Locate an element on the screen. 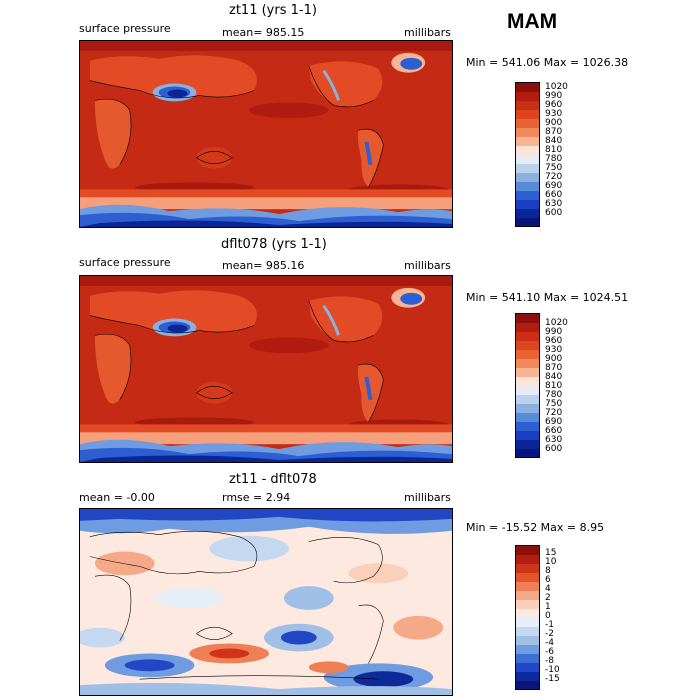  colorbar-tick-label: 10 is located at coordinates (551, 562).